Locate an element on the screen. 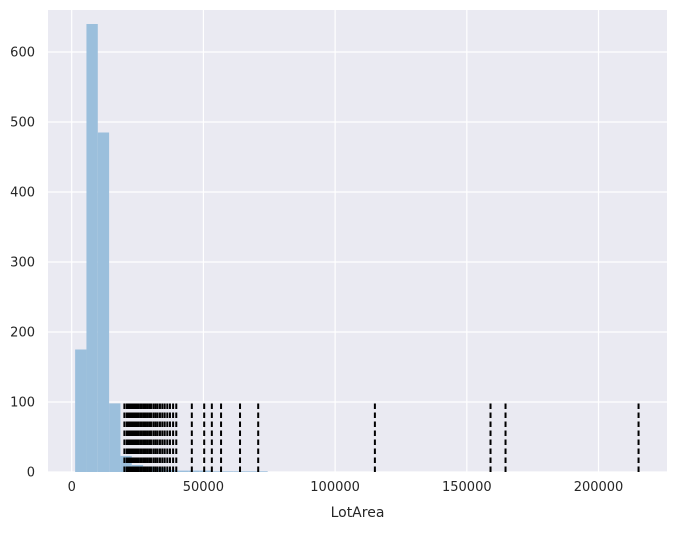 The height and width of the screenshot is (535, 677). y-tick-label: 0 is located at coordinates (31, 473).